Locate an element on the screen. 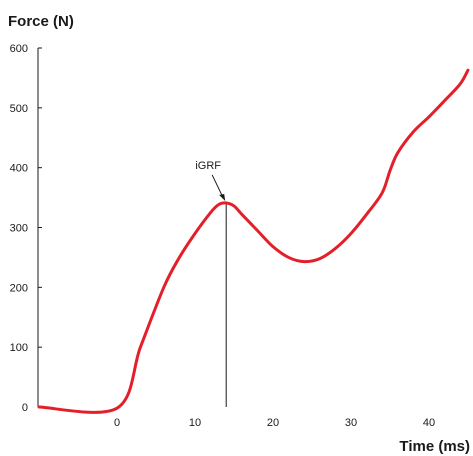  y-tick-label: 200 is located at coordinates (19, 288).